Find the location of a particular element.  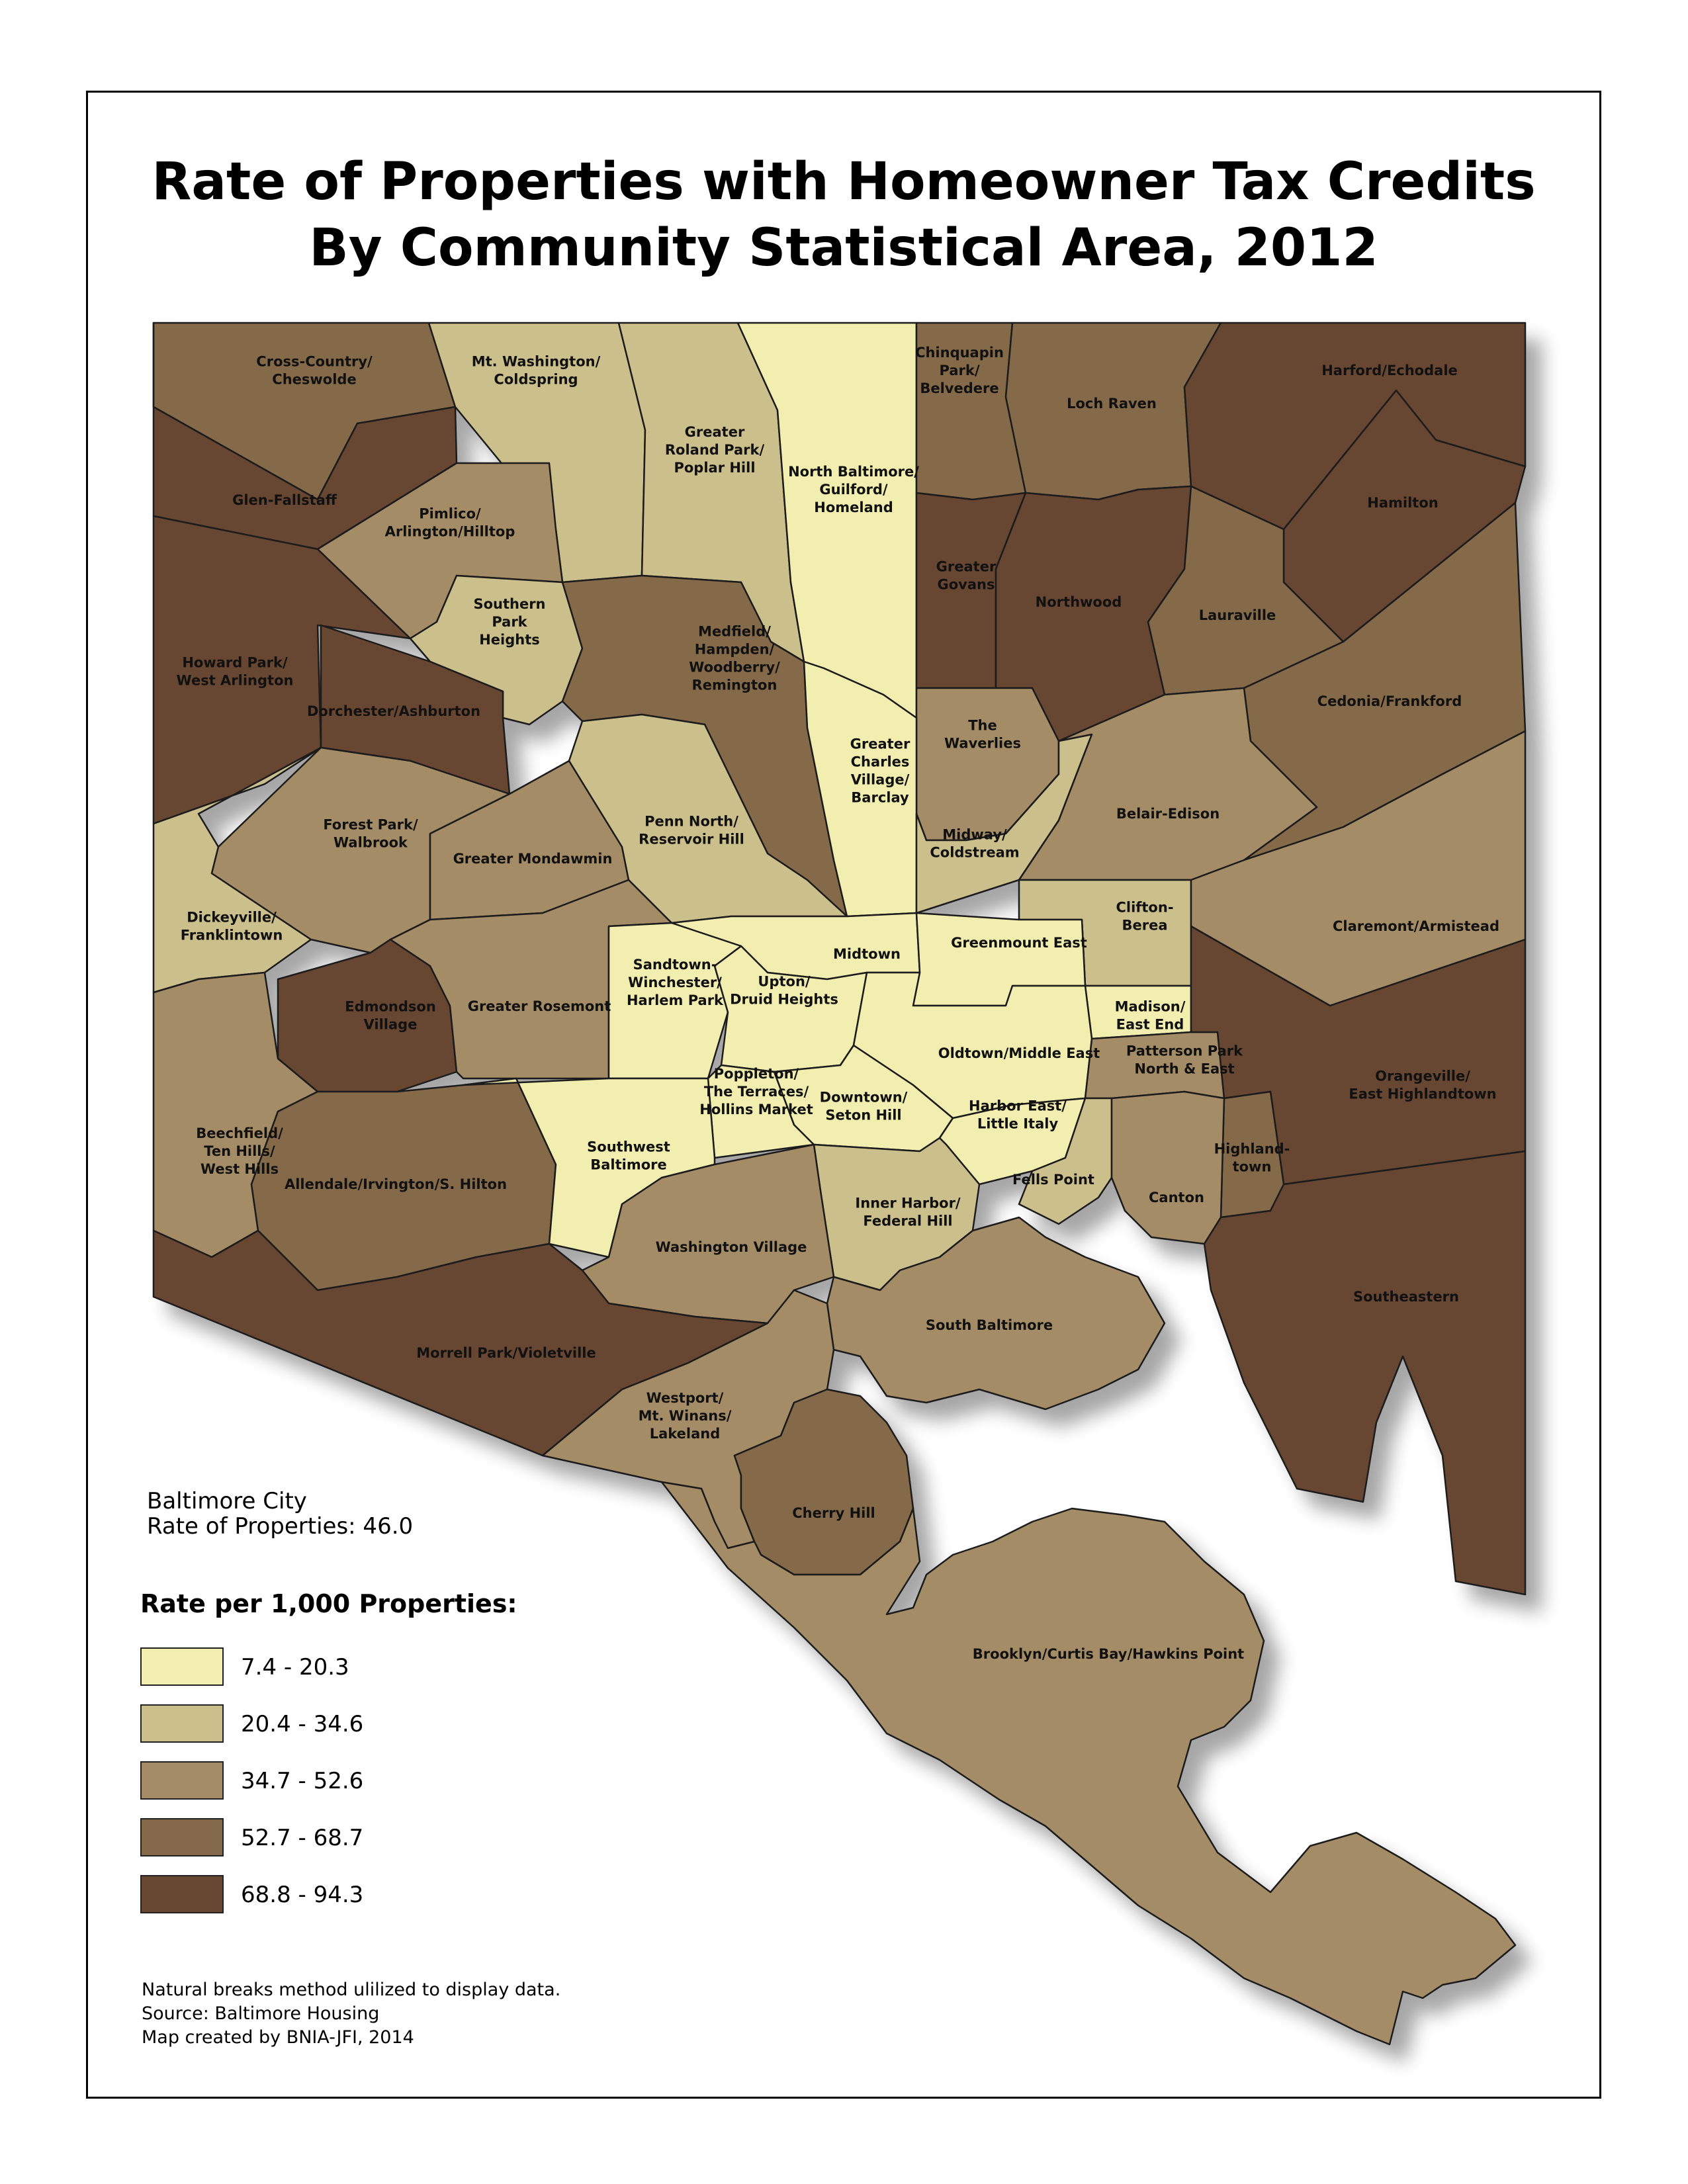

area-label-loch-raven: Loch Raven is located at coordinates (1112, 404).